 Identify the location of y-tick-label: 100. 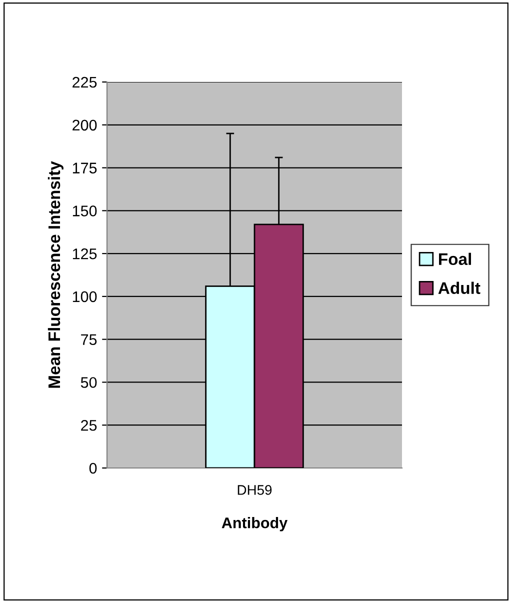
(84, 296).